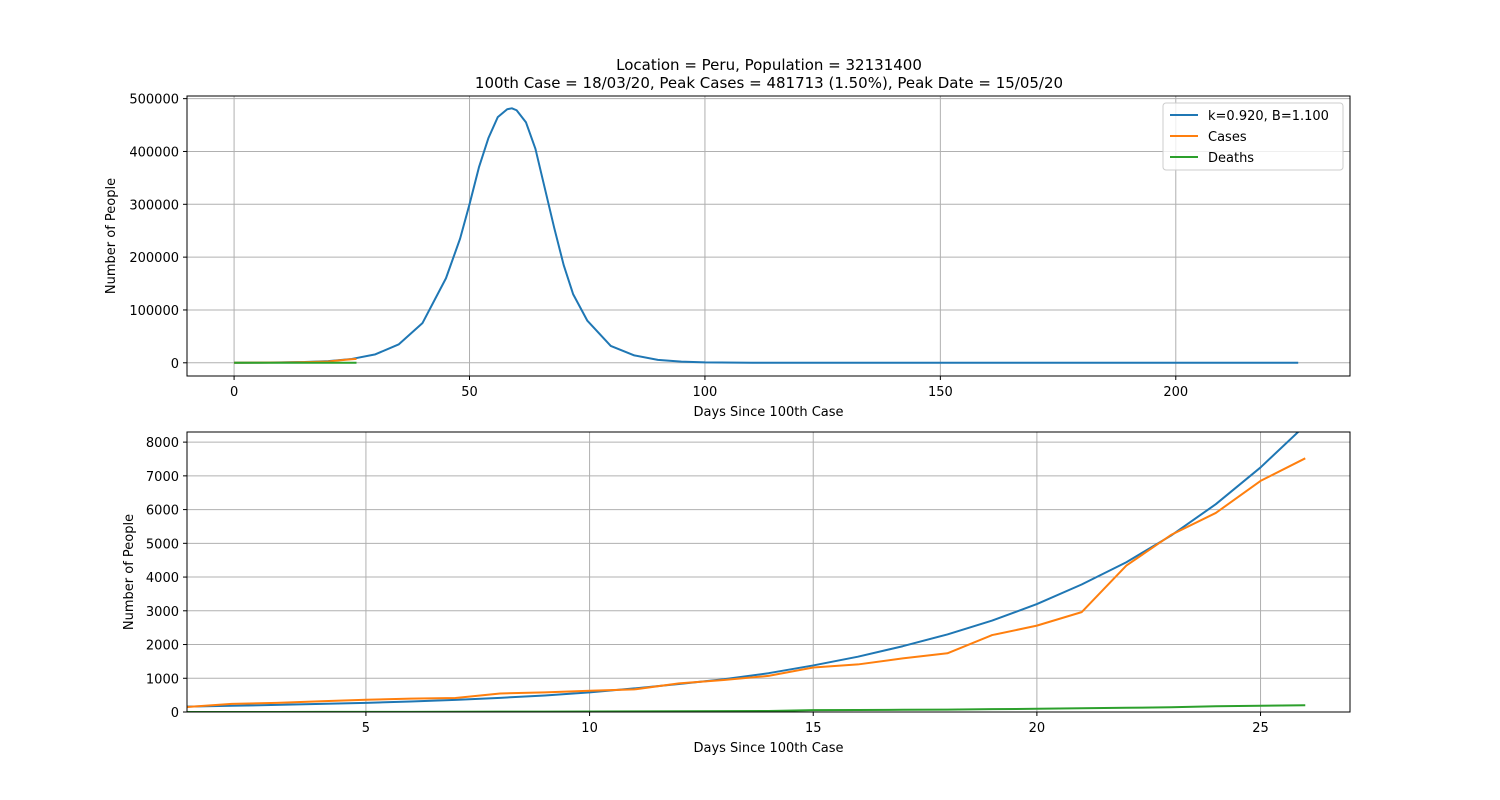 The width and height of the screenshot is (1500, 800). I want to click on bottom-y-tick-label: 1000, so click(162, 679).